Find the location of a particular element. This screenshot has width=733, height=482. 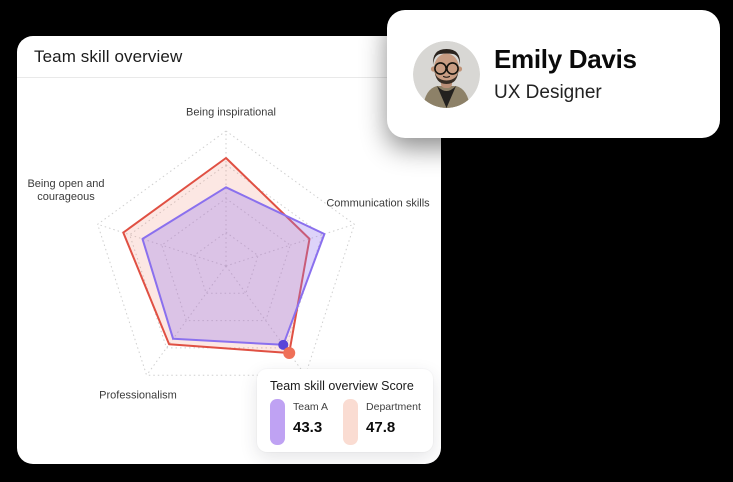

radar-series-team-a is located at coordinates (233, 266).